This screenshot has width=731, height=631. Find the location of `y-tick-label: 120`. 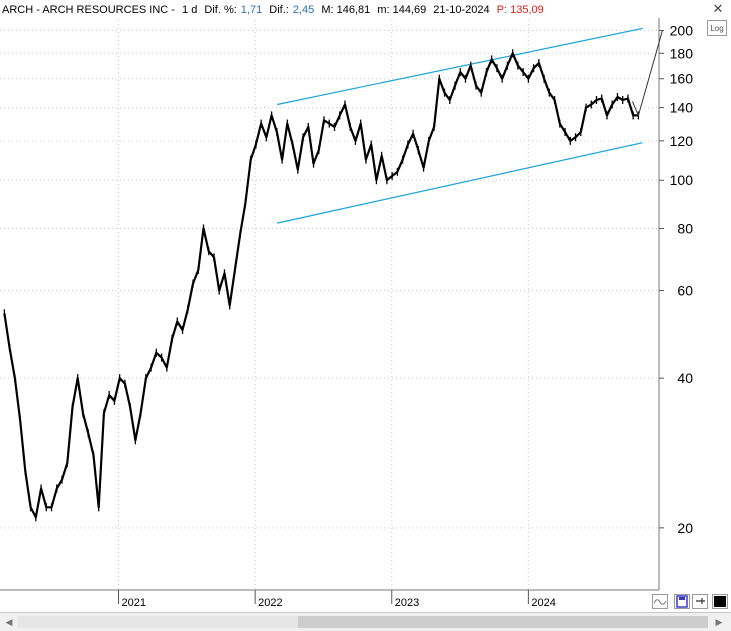

y-tick-label: 120 is located at coordinates (682, 141).